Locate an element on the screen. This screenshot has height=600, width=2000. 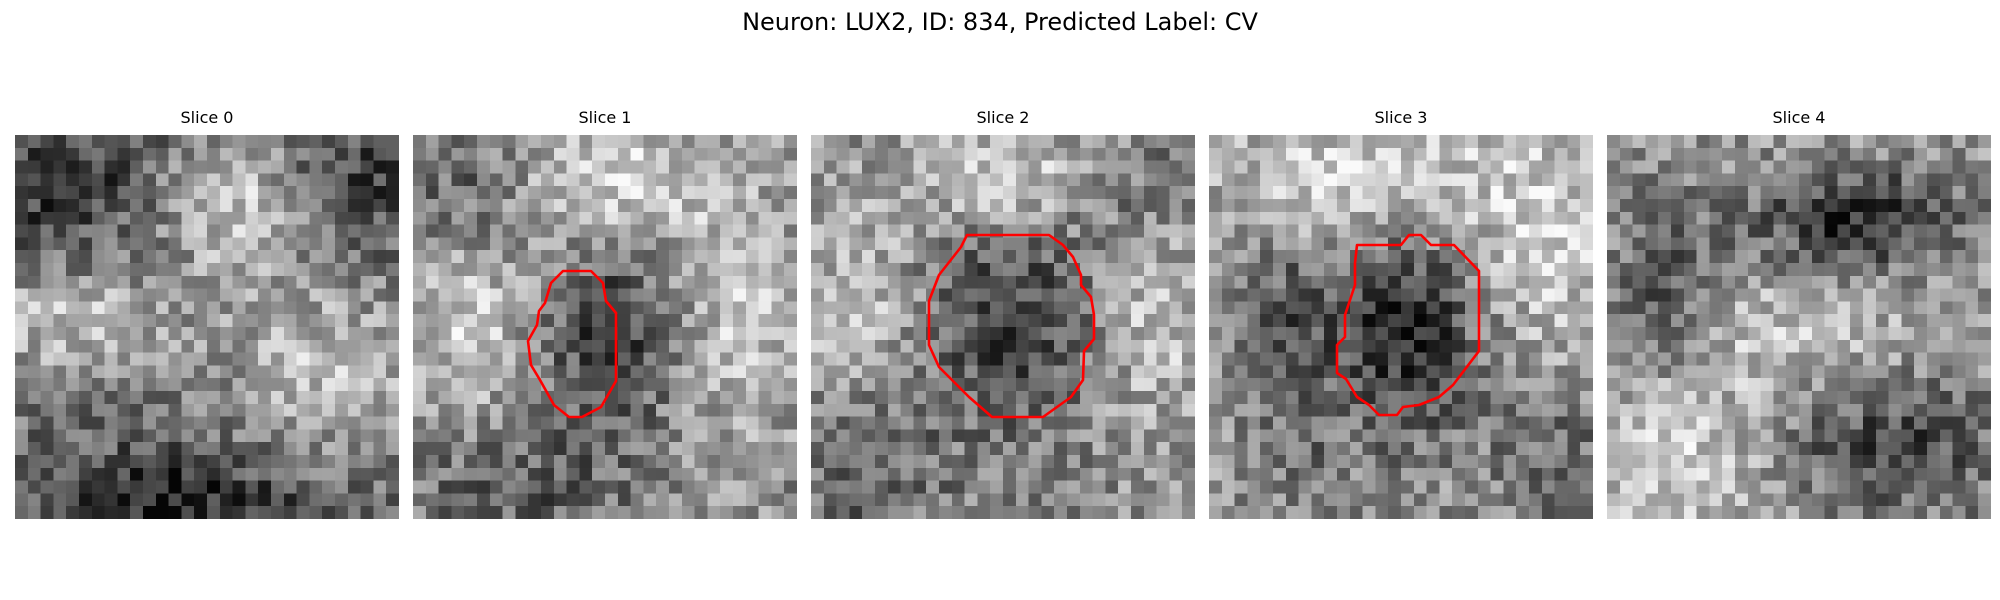
slice-panel-1: Slice 1 is located at coordinates (605, 313).